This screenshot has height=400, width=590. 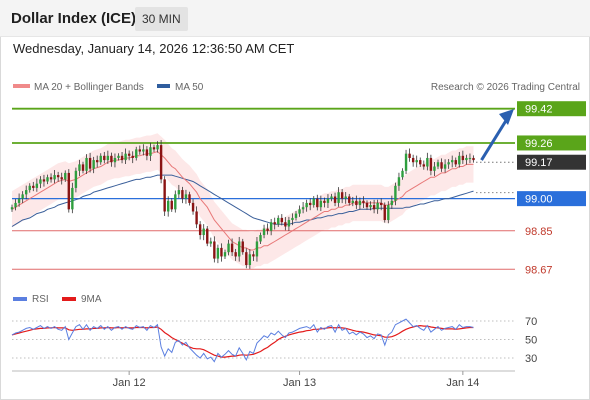 I want to click on x-tick-label: Jan 14, so click(x=462, y=383).